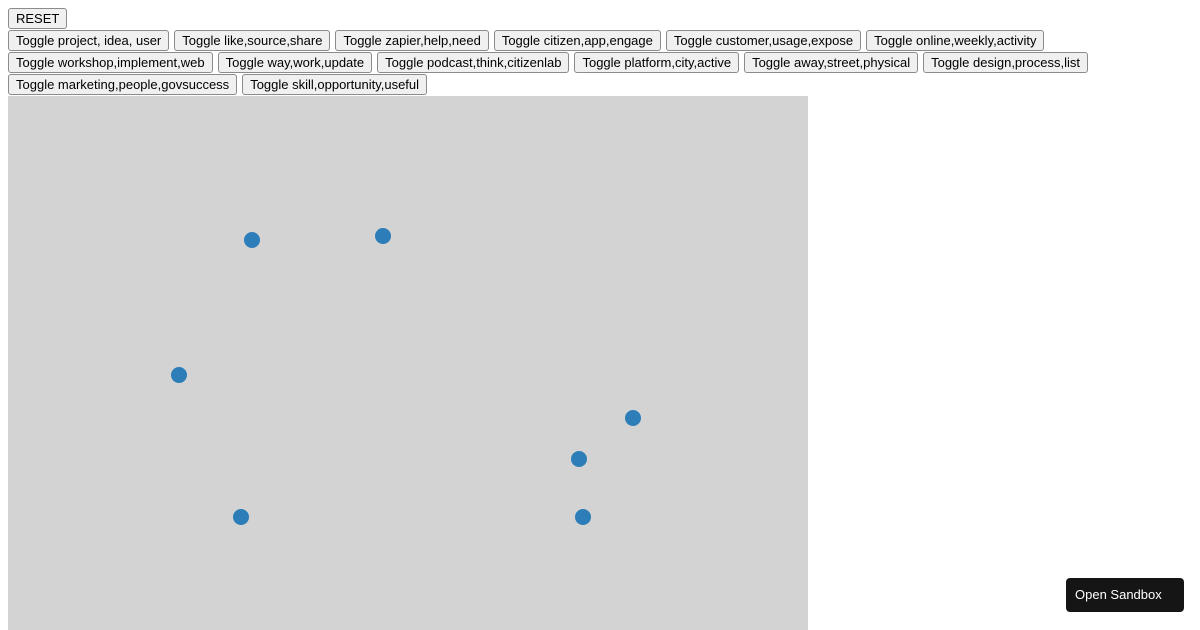 This screenshot has height=630, width=1200. What do you see at coordinates (252, 40) in the screenshot?
I see `toggle-button: Toggle like,source,share` at bounding box center [252, 40].